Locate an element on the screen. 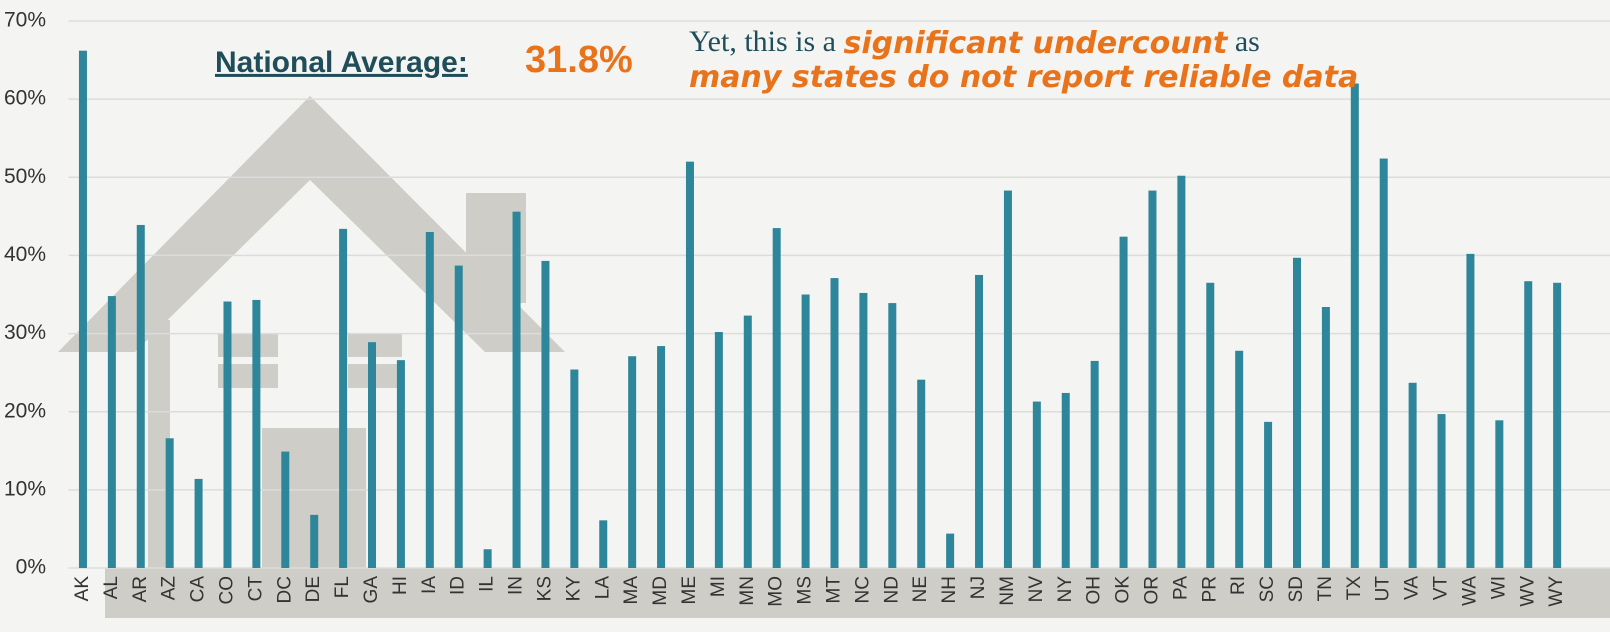 This screenshot has height=632, width=1610. average-label: National Average: is located at coordinates (341, 62).